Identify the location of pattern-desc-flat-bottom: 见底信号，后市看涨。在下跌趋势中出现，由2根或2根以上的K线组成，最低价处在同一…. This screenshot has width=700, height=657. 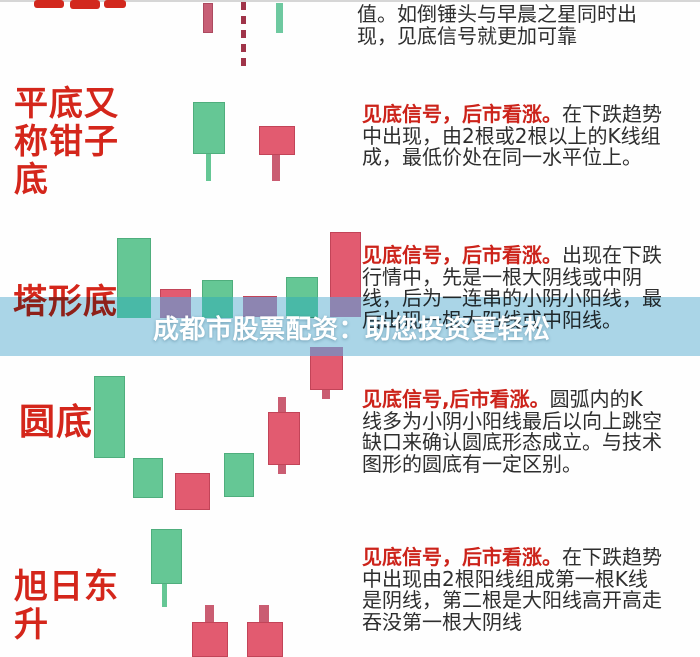
(512, 135).